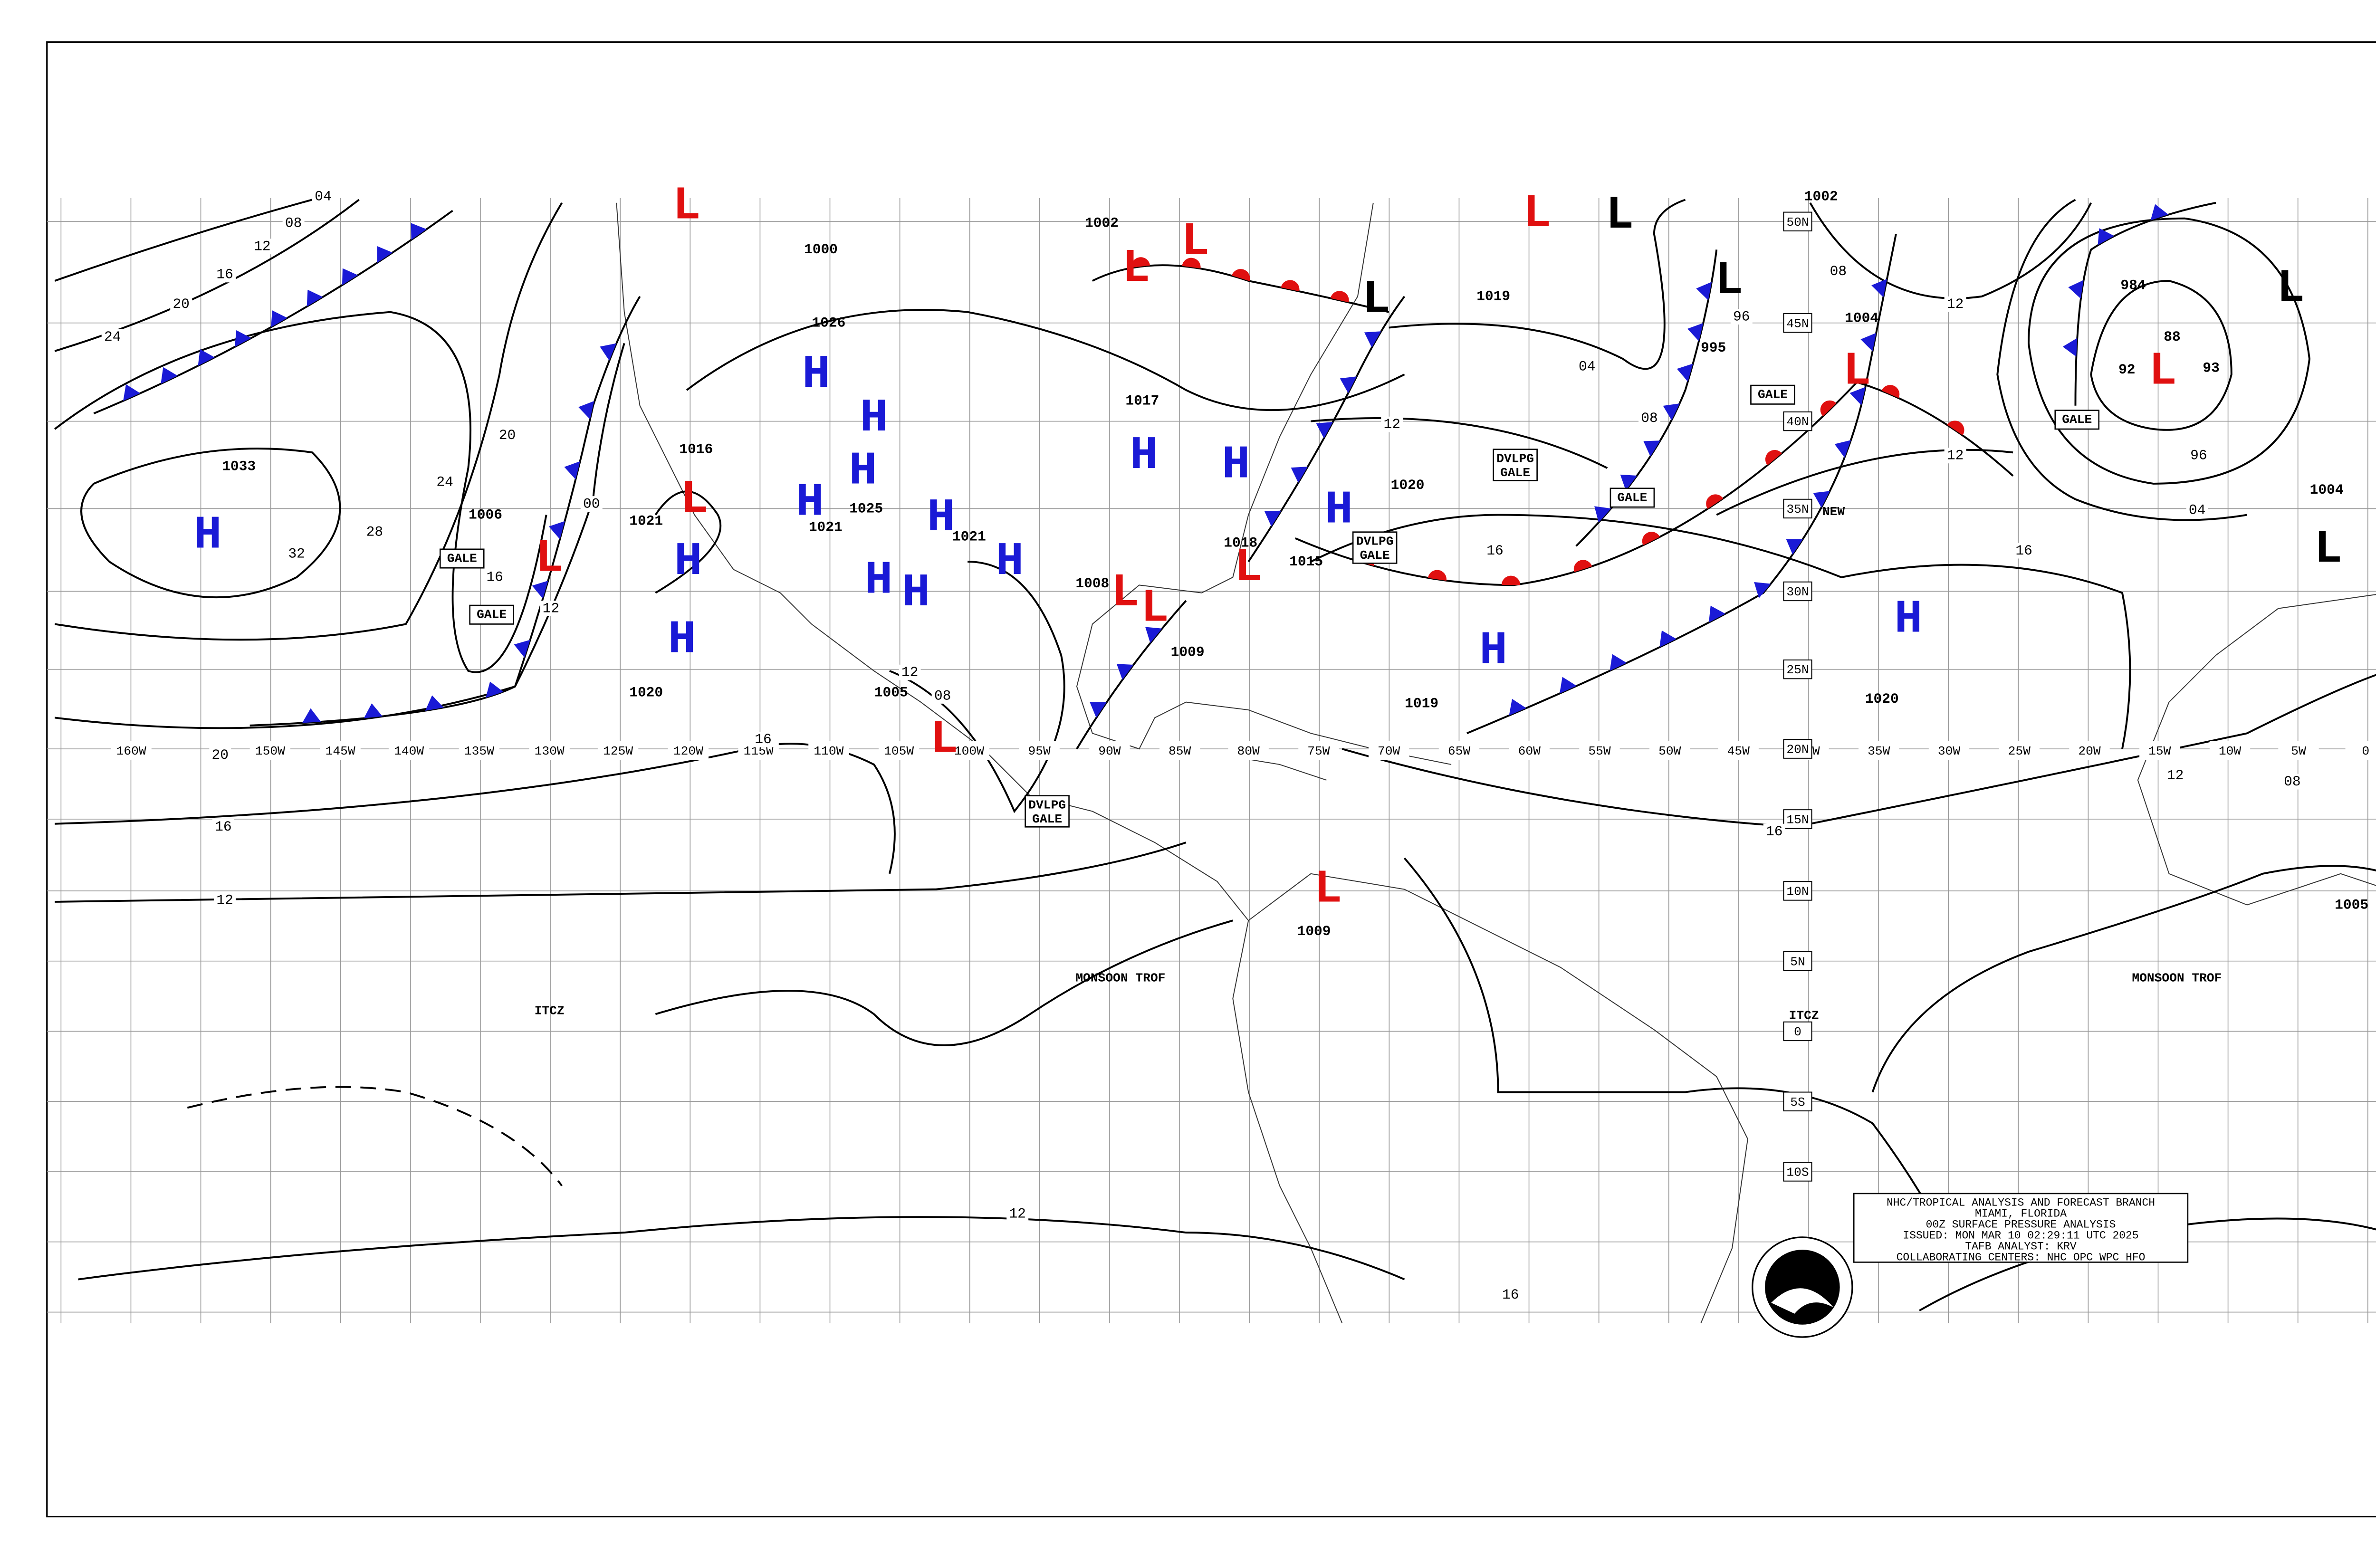 The image size is (2376, 1568). What do you see at coordinates (2126, 370) in the screenshot?
I see `pressure-value: 92` at bounding box center [2126, 370].